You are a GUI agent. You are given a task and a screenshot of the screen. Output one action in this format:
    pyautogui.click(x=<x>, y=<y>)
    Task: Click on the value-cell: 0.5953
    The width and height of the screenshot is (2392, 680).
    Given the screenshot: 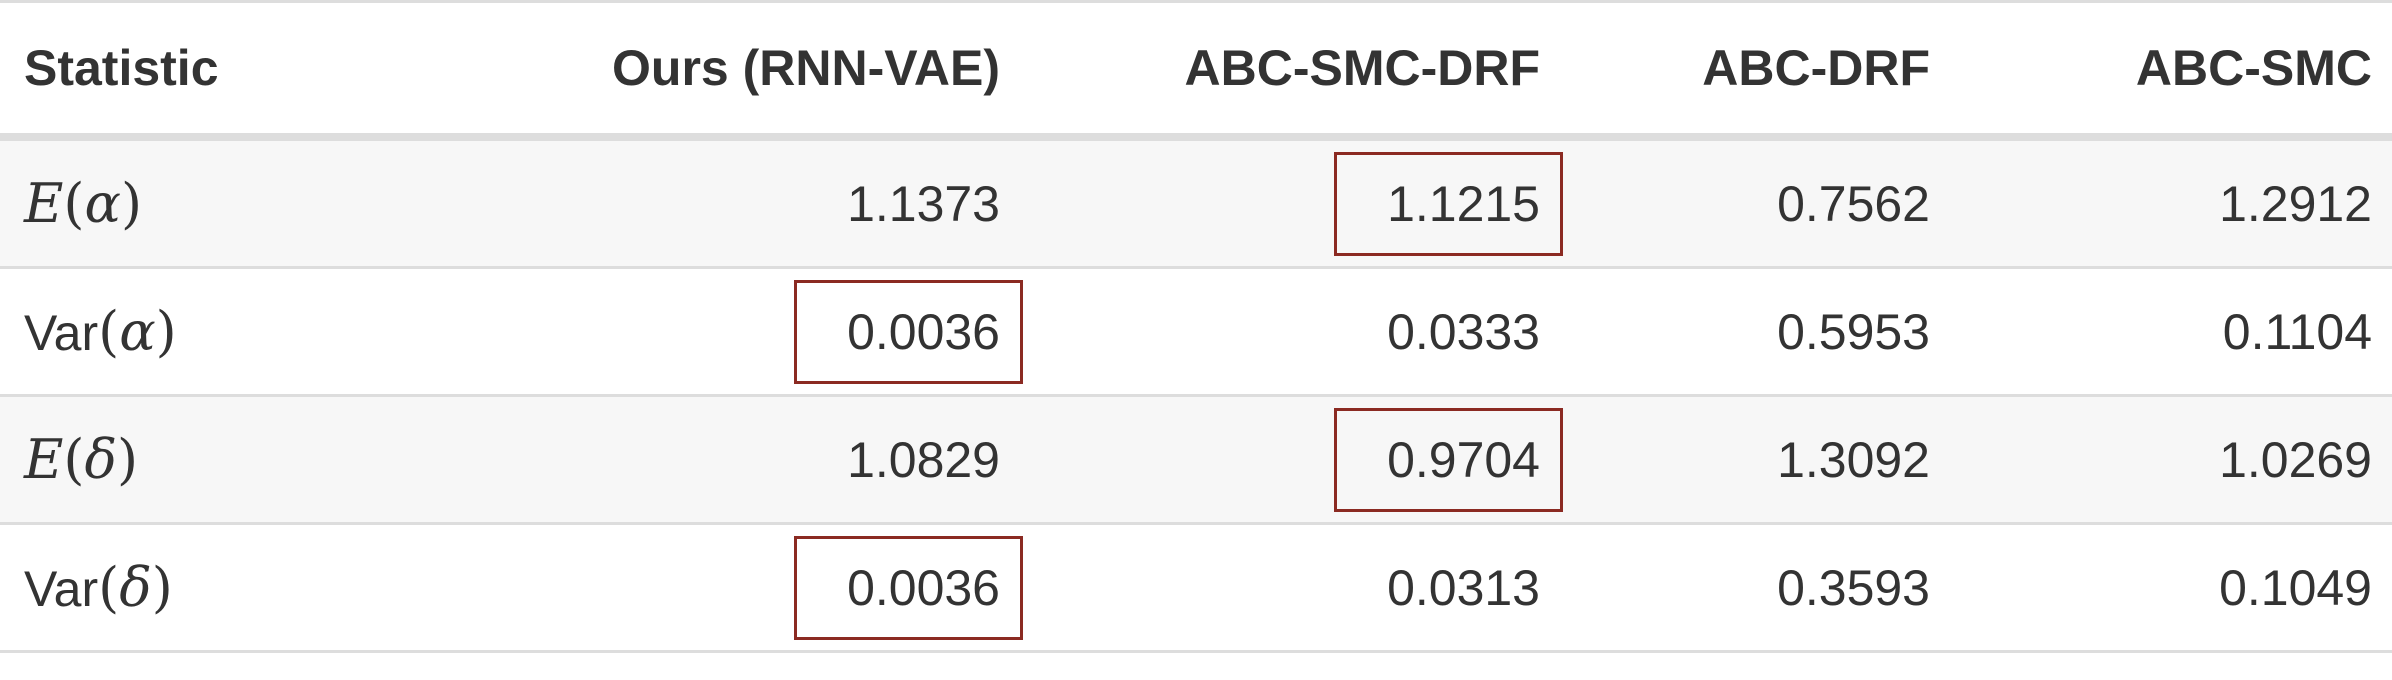 What is the action you would take?
    pyautogui.click(x=1755, y=332)
    